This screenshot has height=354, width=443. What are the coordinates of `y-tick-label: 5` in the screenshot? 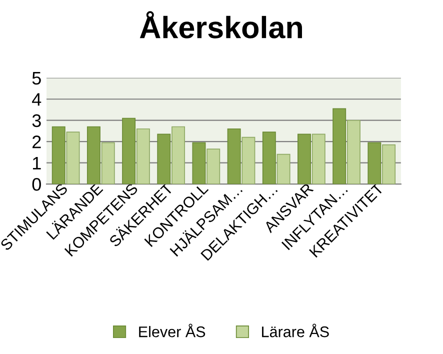 It's located at (36, 78).